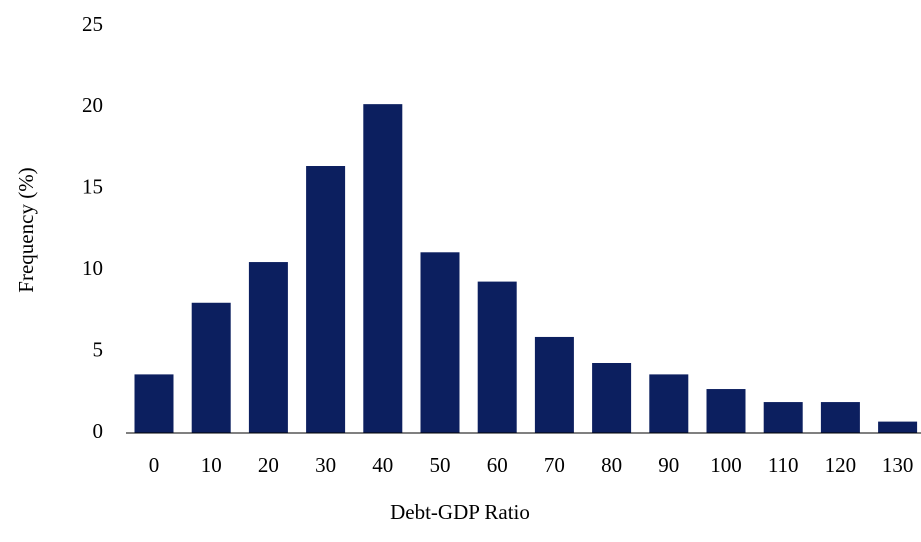  What do you see at coordinates (211, 465) in the screenshot?
I see `x-tick-label: 10` at bounding box center [211, 465].